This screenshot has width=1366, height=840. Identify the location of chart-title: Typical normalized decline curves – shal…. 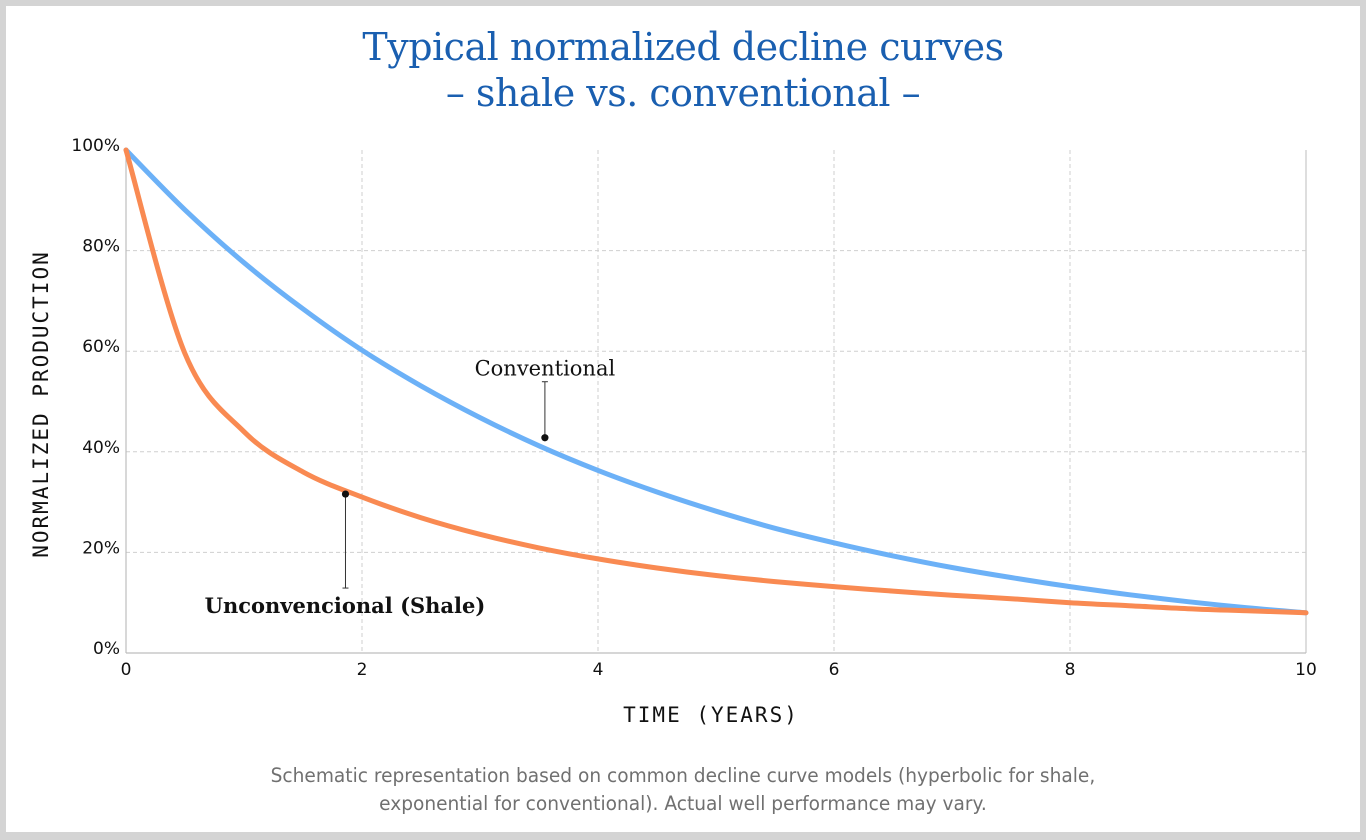
(683, 70).